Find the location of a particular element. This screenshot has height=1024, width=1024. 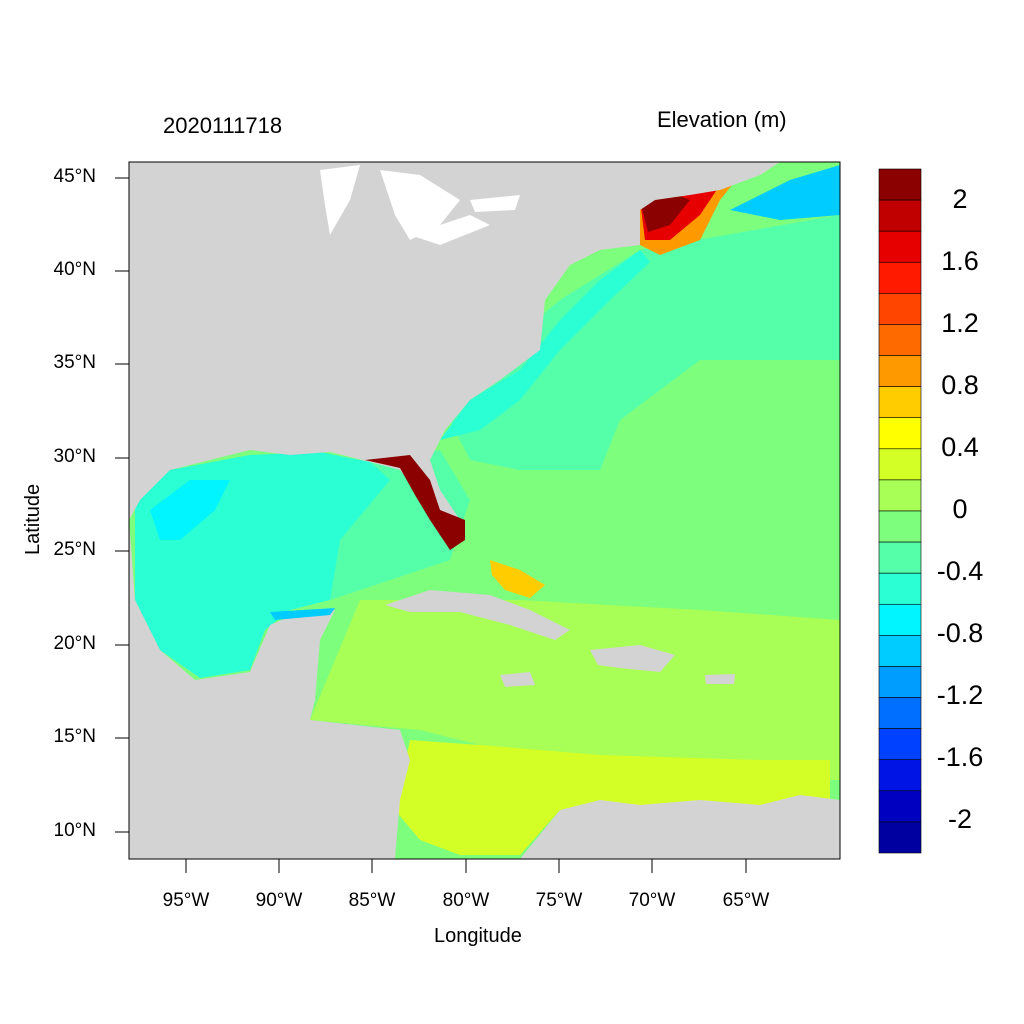

y-tick-label: 40°N is located at coordinates (74, 269).